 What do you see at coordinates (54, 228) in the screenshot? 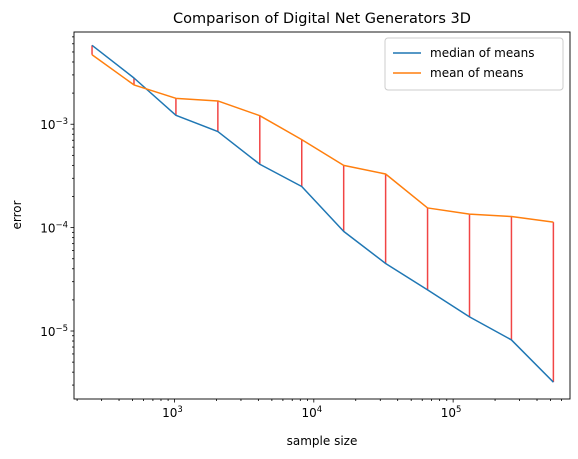
I see `y-tick-label: 10⁻⁴` at bounding box center [54, 228].